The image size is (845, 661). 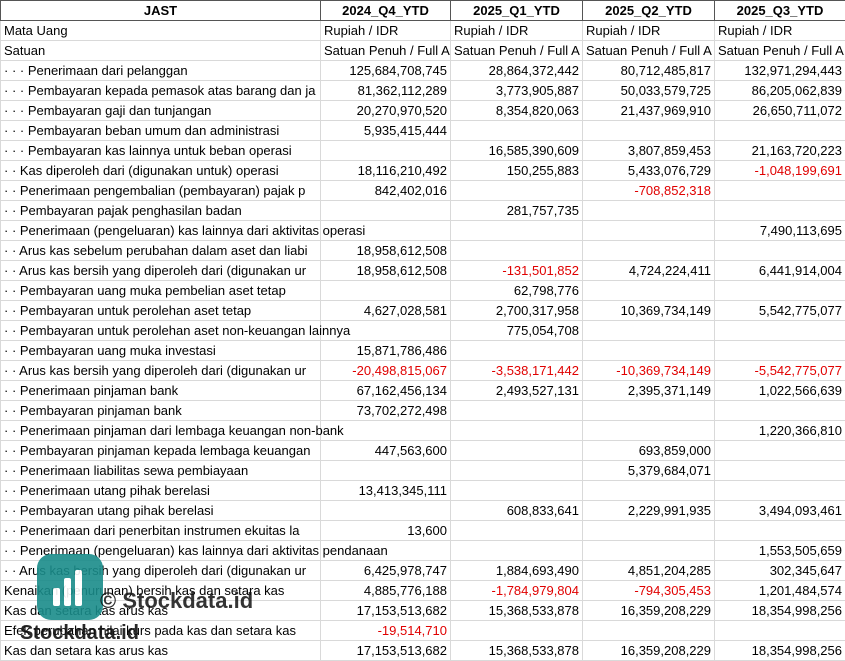 I want to click on value-cell: 21,163,720,223, so click(x=779, y=150).